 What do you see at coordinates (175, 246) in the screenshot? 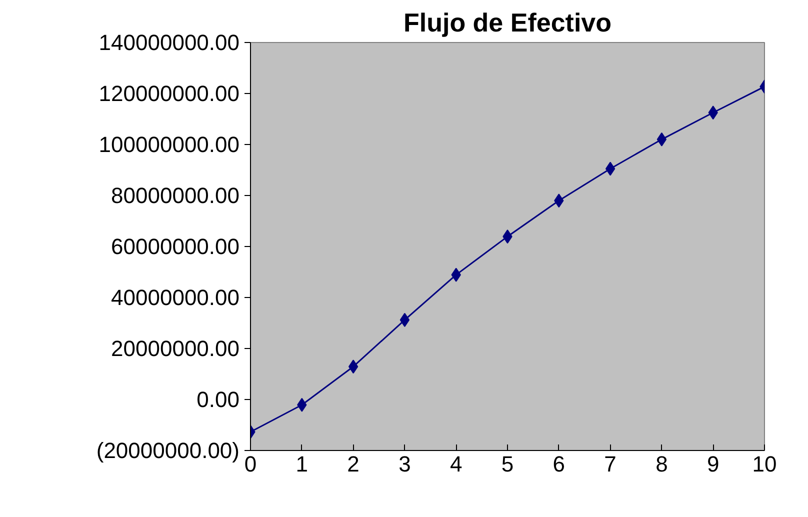
I see `y-tick-label: 60000000.00` at bounding box center [175, 246].